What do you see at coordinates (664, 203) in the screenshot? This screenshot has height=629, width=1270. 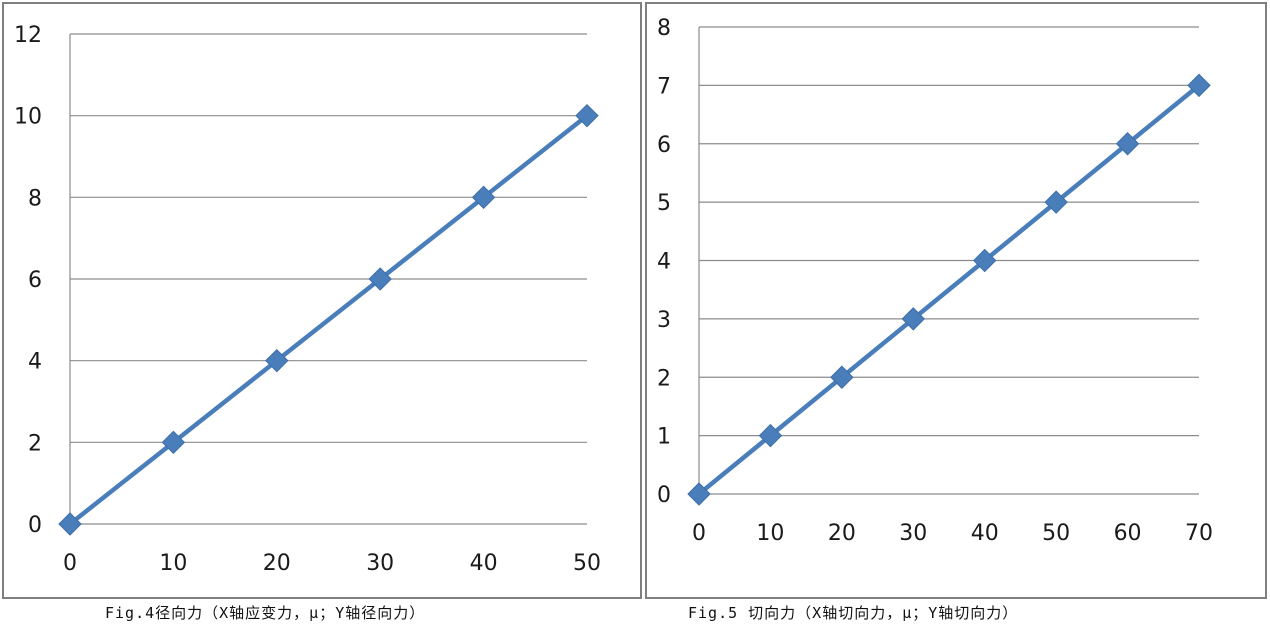 I see `y-tick-label: 5` at bounding box center [664, 203].